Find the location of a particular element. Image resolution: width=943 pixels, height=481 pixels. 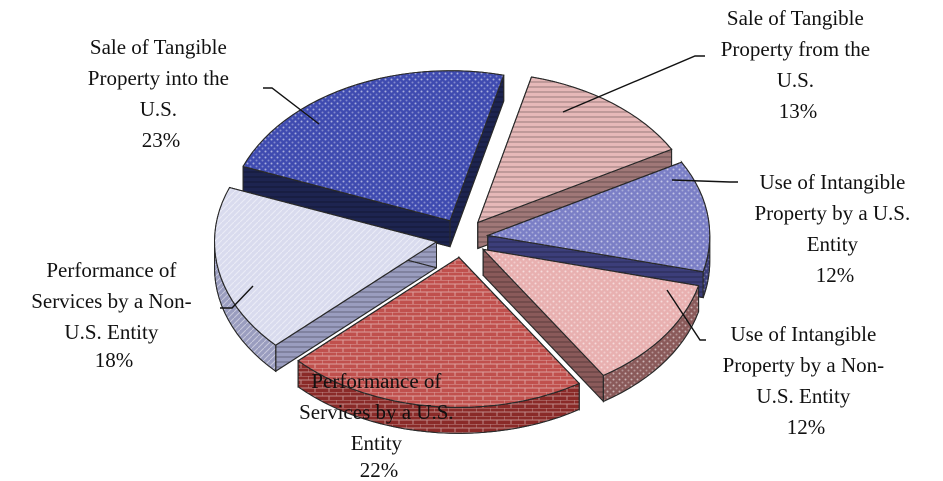

slice-top-texture-sale-from-us is located at coordinates (574, 150).